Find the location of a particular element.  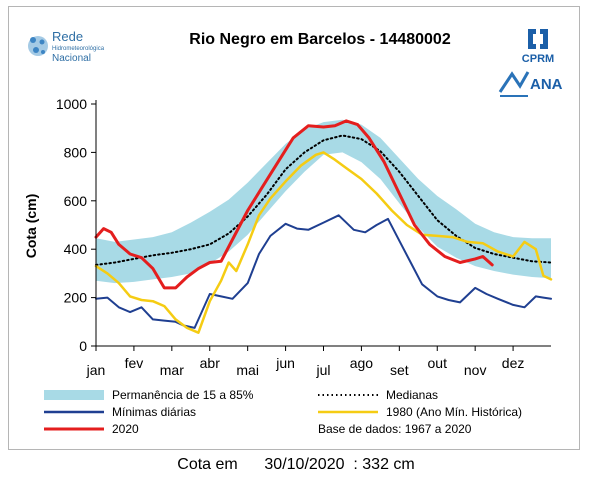

y-tick-label: 1000 is located at coordinates (71, 104).